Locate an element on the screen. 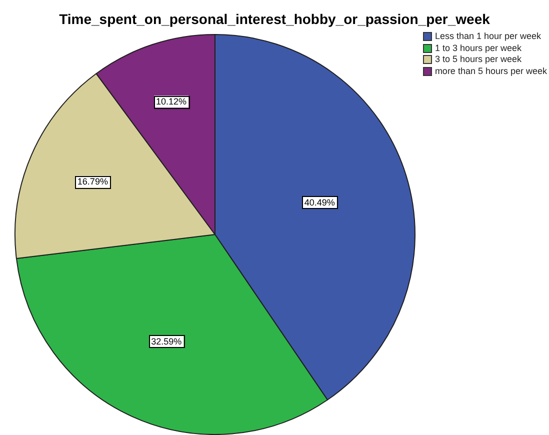  data-label: 16.79% is located at coordinates (92, 181).